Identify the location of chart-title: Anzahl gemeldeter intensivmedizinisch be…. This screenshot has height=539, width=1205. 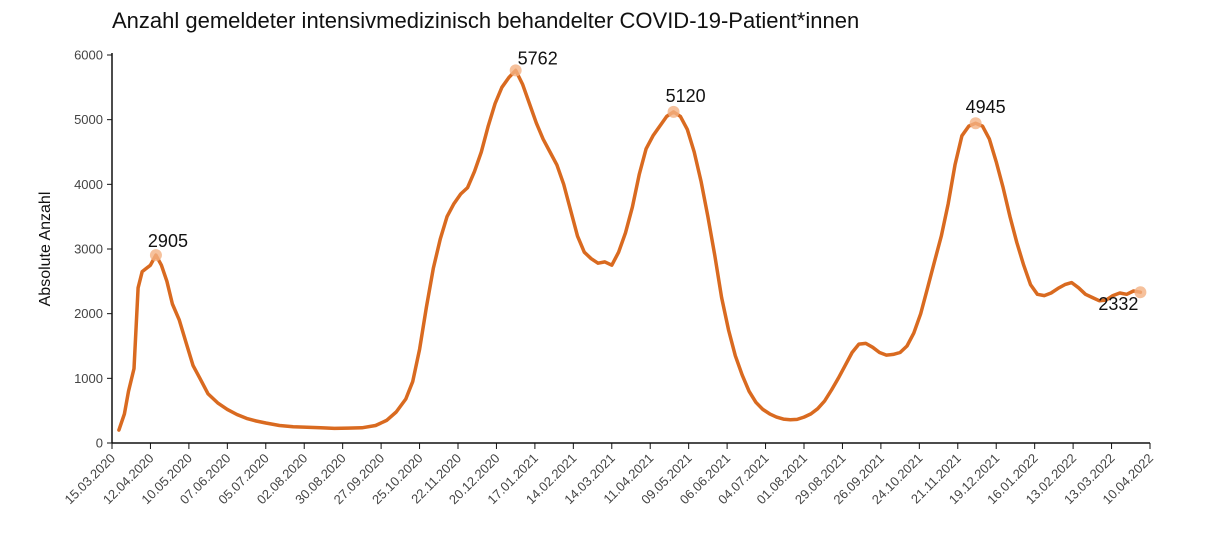
(486, 20).